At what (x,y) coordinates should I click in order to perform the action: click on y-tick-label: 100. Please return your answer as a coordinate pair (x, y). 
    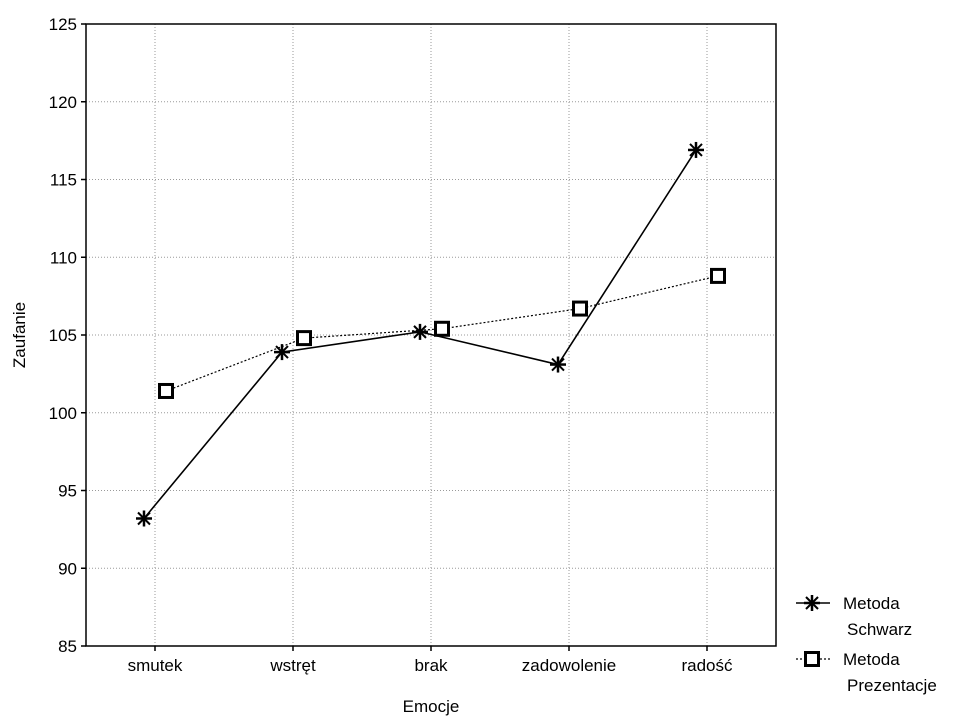
    Looking at the image, I should click on (63, 413).